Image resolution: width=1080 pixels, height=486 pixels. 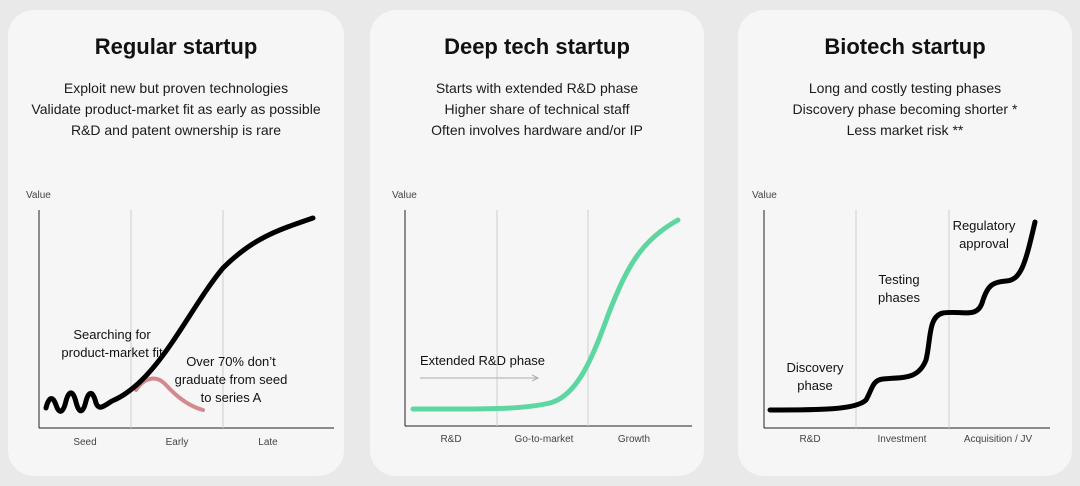 What do you see at coordinates (176, 46) in the screenshot?
I see `card-title: Regular startup` at bounding box center [176, 46].